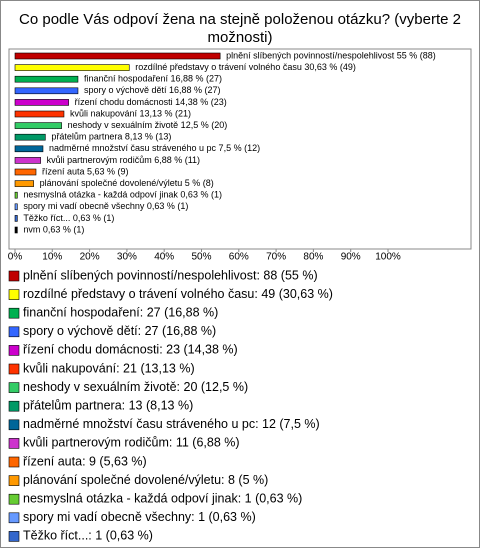 This screenshot has height=548, width=480. Describe the element at coordinates (85, 171) in the screenshot. I see `bar-label: řízení auta 5,63 % (9)` at that location.